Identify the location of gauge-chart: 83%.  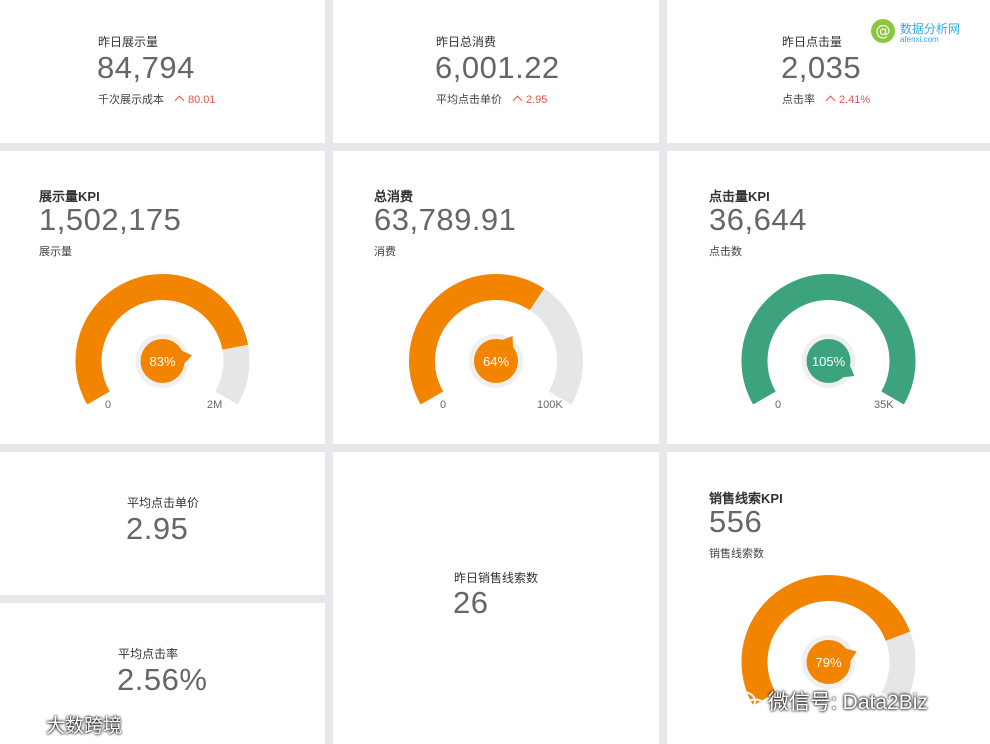
(162, 339).